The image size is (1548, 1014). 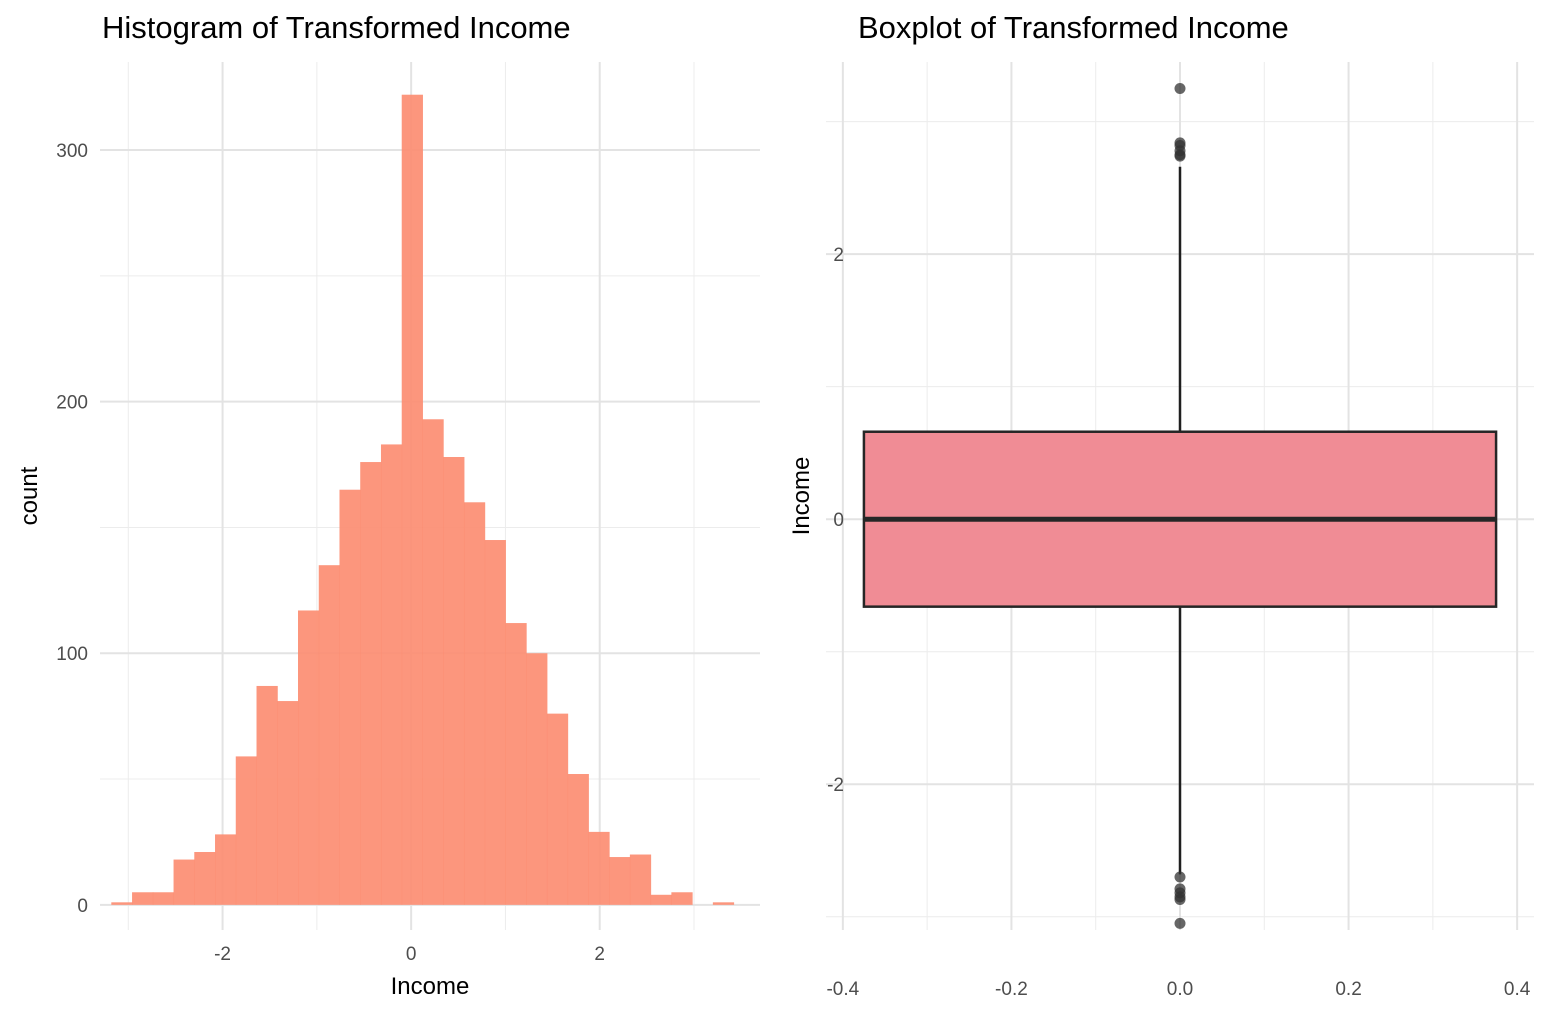 I want to click on x-axis-title: Income, so click(x=430, y=986).